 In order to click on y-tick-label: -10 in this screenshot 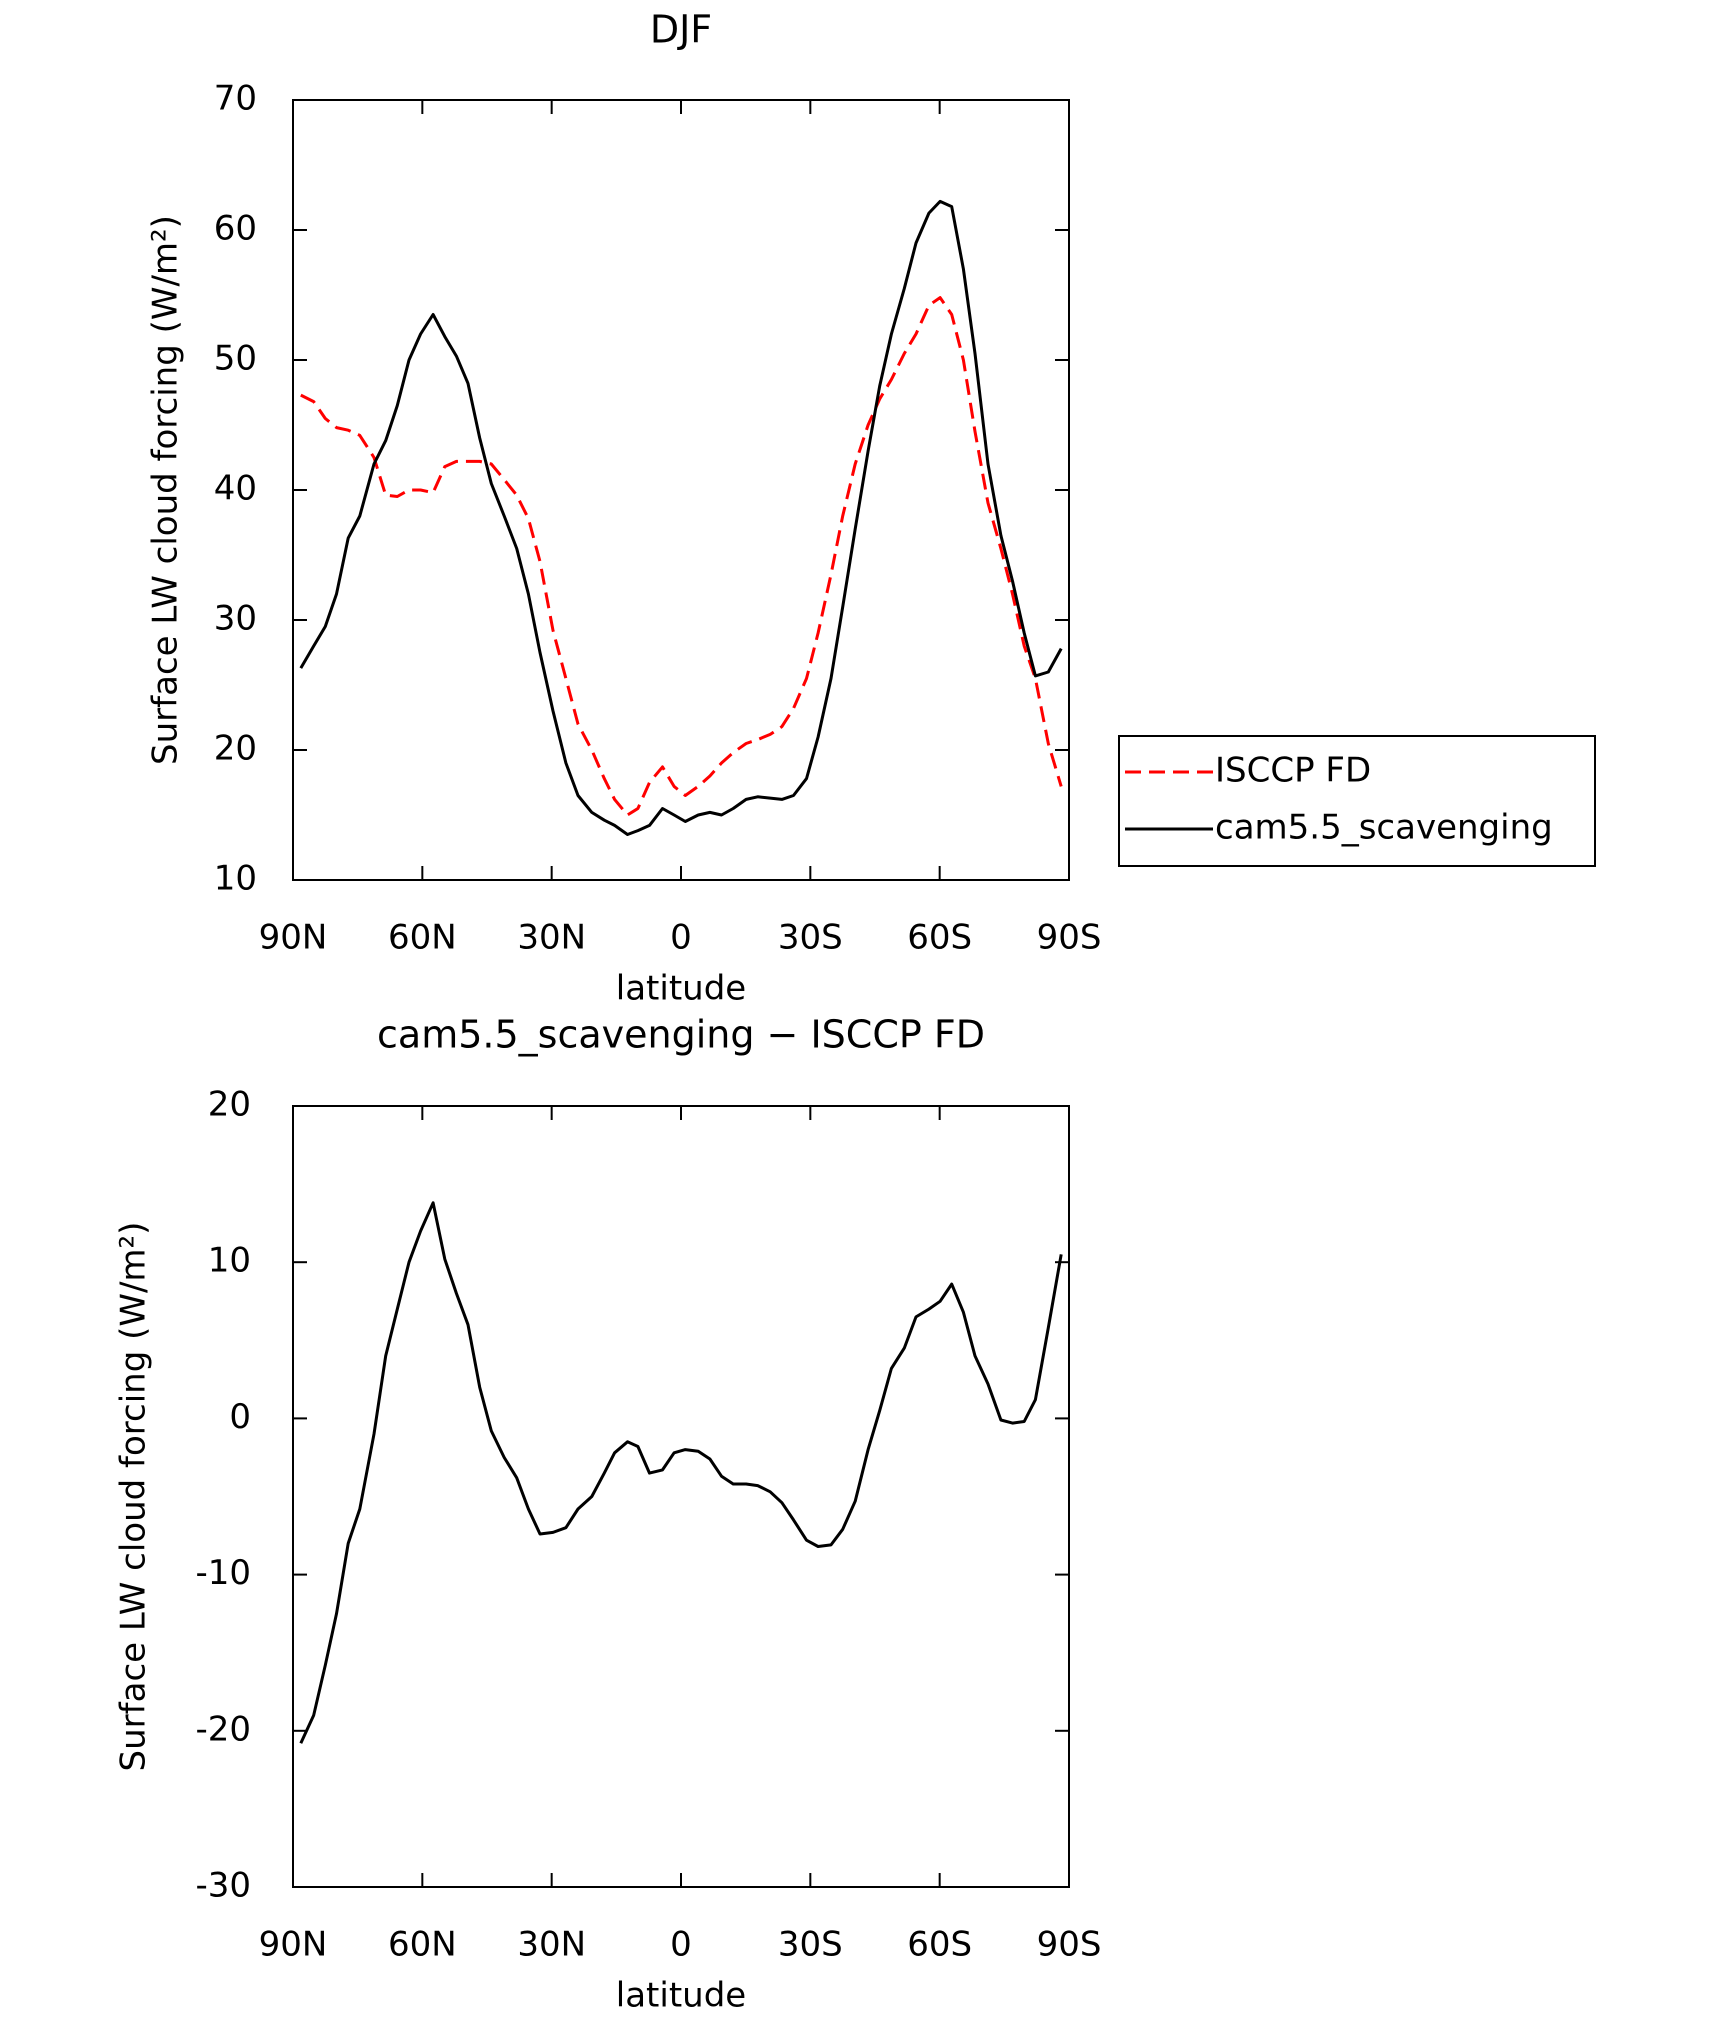, I will do `click(223, 1573)`.